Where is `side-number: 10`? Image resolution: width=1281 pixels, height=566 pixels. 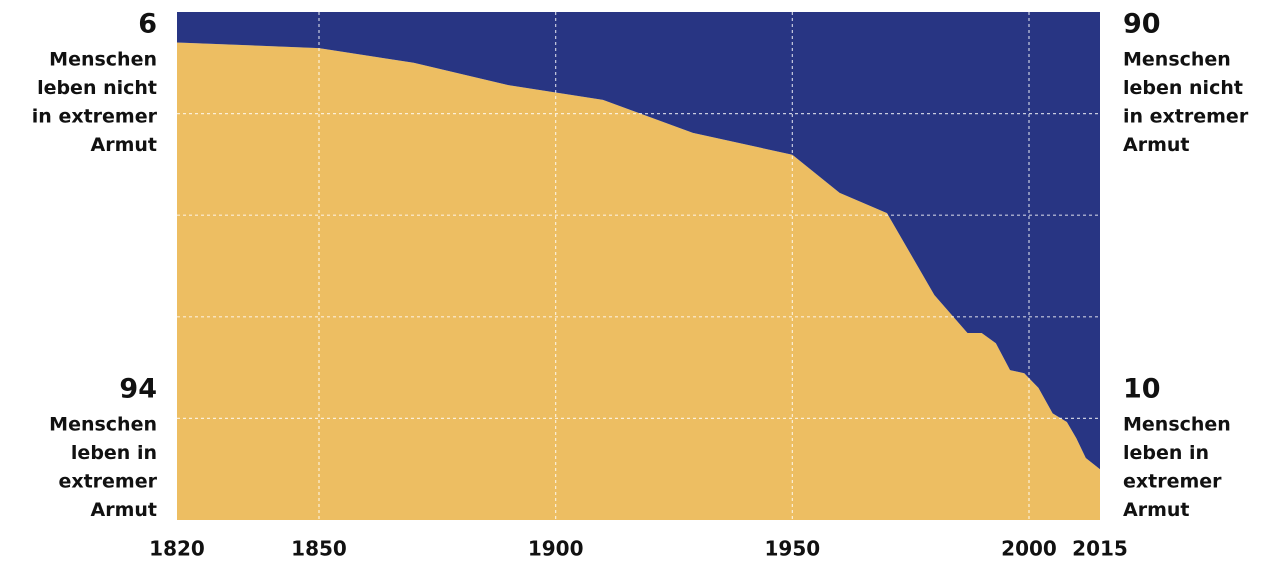
side-number: 10 is located at coordinates (1142, 389).